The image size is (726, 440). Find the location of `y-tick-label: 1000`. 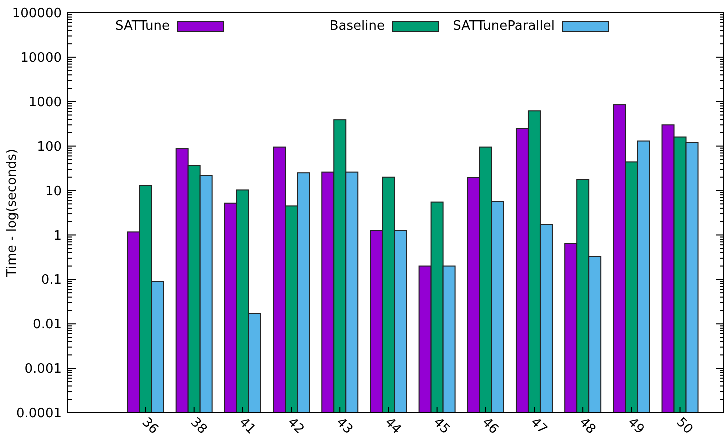

y-tick-label: 1000 is located at coordinates (45, 102).